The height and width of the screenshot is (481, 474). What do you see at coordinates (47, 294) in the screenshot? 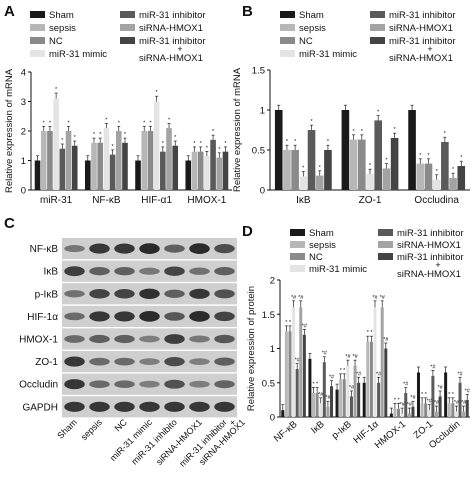
I see `blot-protein-label: p-IκB` at bounding box center [47, 294].